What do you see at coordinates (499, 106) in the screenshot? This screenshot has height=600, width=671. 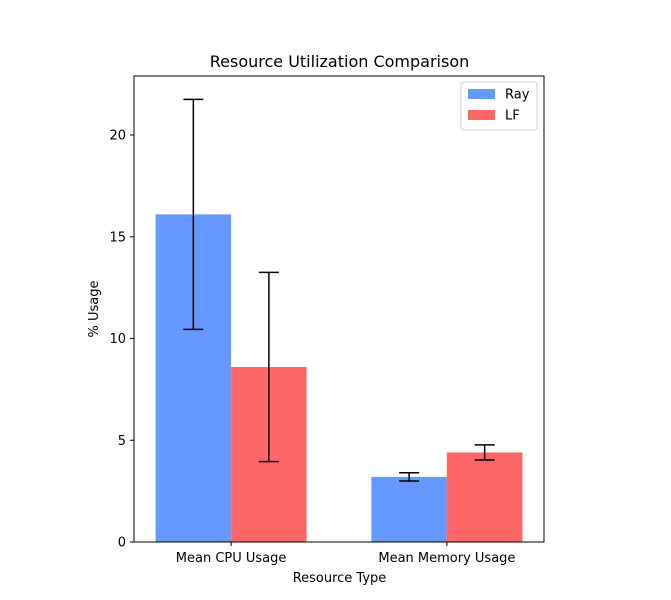 I see `legend: Ray LF` at bounding box center [499, 106].